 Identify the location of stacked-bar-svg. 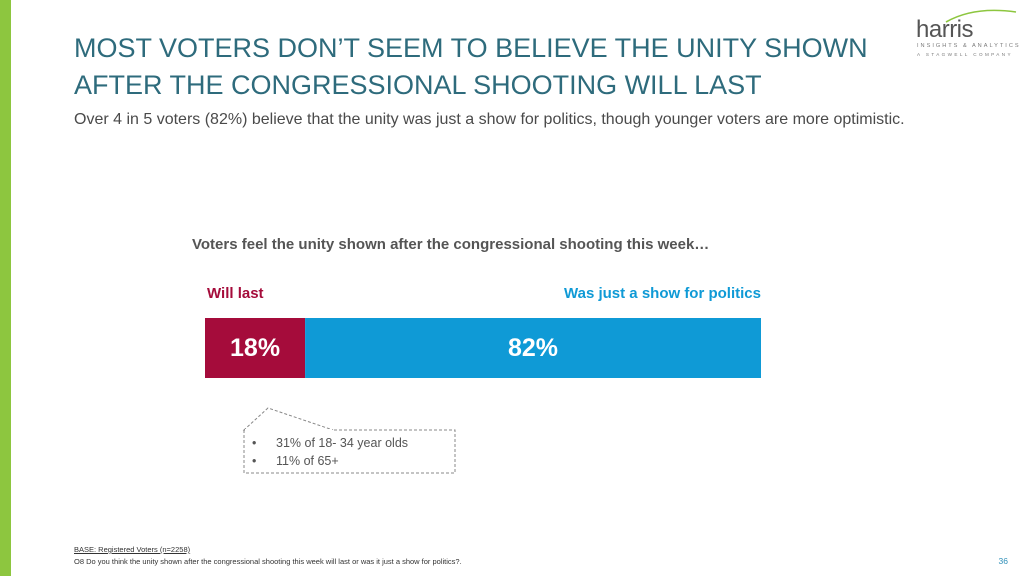
(483, 348).